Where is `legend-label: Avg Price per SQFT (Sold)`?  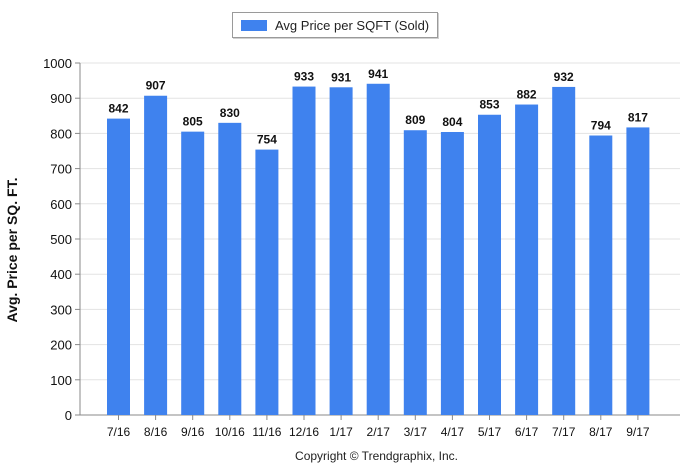 legend-label: Avg Price per SQFT (Sold) is located at coordinates (352, 25).